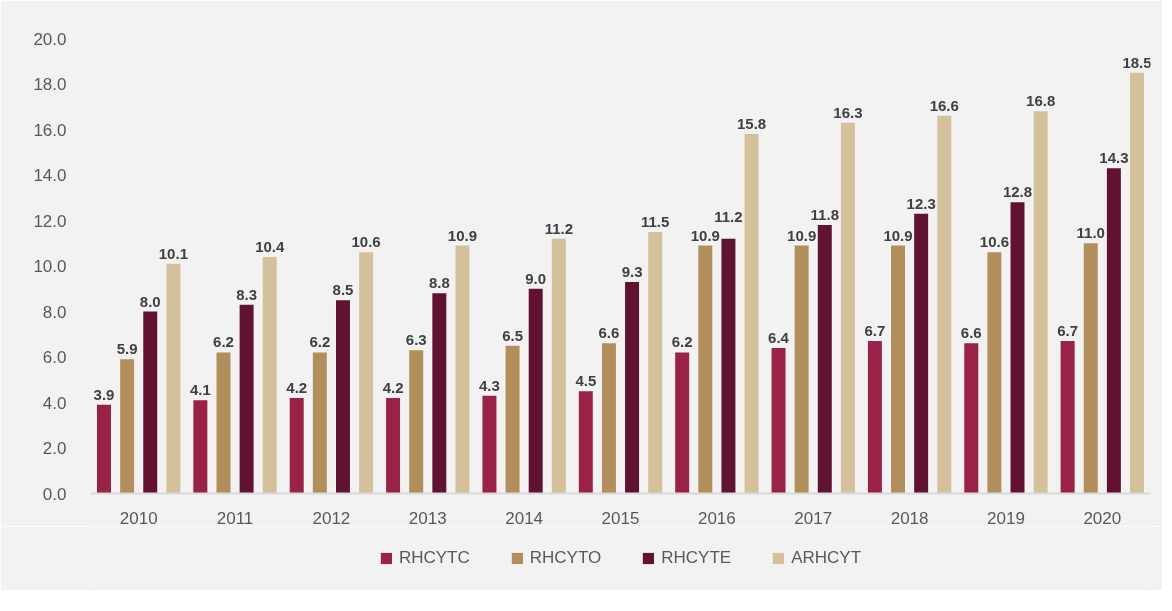 The image size is (1172, 611). Describe the element at coordinates (565, 558) in the screenshot. I see `legend-label: RHCYTO` at that location.